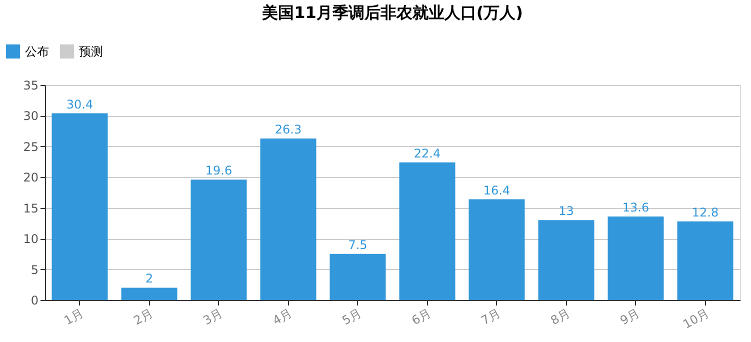 This screenshot has width=751, height=342. Describe the element at coordinates (421, 317) in the screenshot. I see `x-tick-label: 6月` at that location.